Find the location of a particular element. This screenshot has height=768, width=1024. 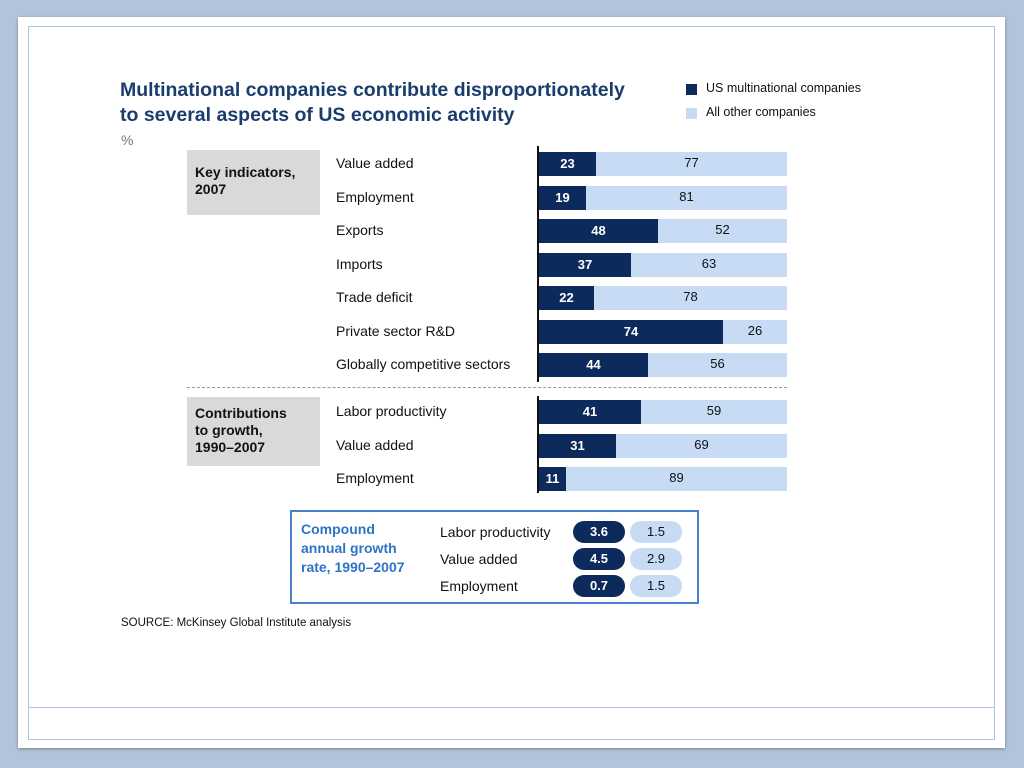

growth-title-line: annual growth is located at coordinates (349, 548).